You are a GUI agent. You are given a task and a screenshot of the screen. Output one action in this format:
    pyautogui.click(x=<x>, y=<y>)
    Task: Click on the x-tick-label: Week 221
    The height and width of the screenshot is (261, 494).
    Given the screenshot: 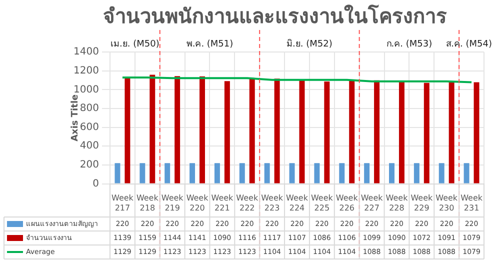 What is the action you would take?
    pyautogui.click(x=222, y=203)
    